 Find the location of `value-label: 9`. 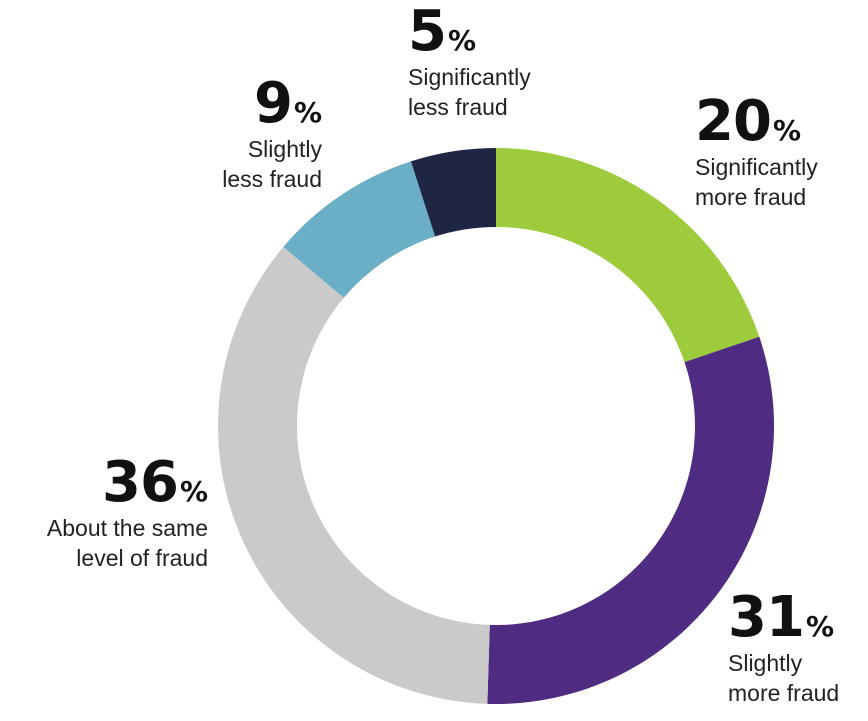

value-label: 9 is located at coordinates (273, 103).